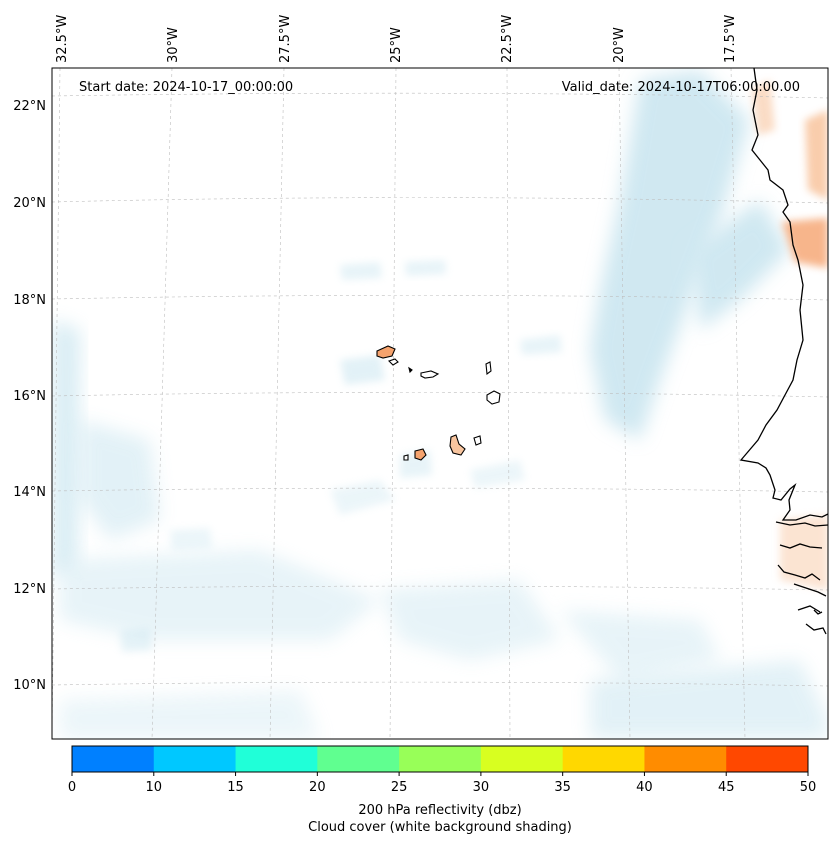 Image resolution: width=837 pixels, height=843 pixels. Describe the element at coordinates (29, 106) in the screenshot. I see `lat-label: 22°N` at that location.